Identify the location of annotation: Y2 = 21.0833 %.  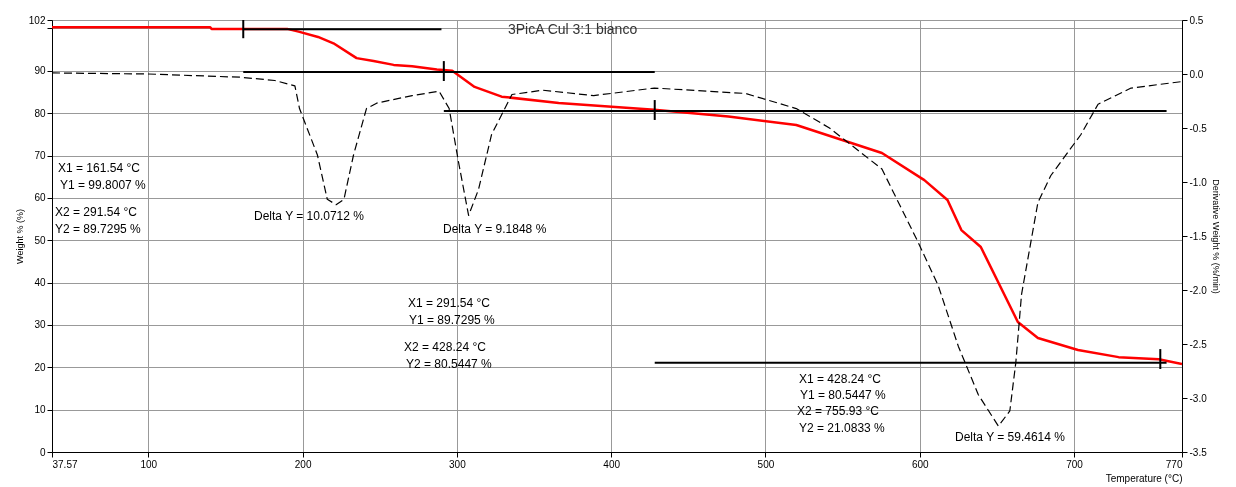
(842, 428).